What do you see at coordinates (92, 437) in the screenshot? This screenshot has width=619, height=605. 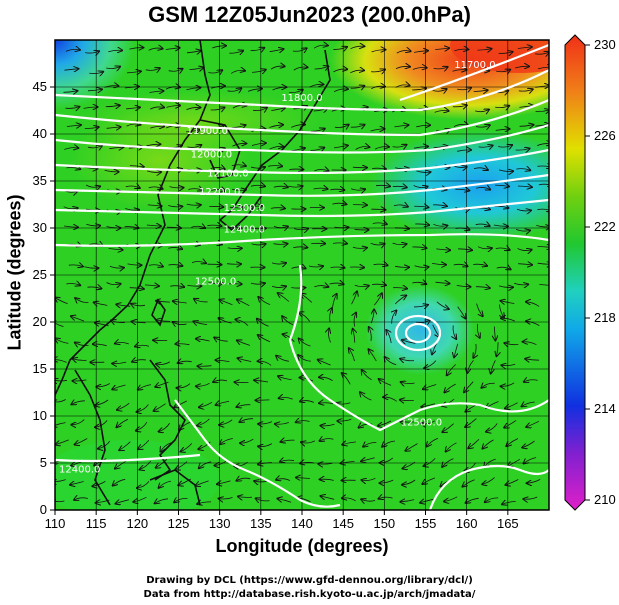 I see `coast-indochina` at bounding box center [92, 437].